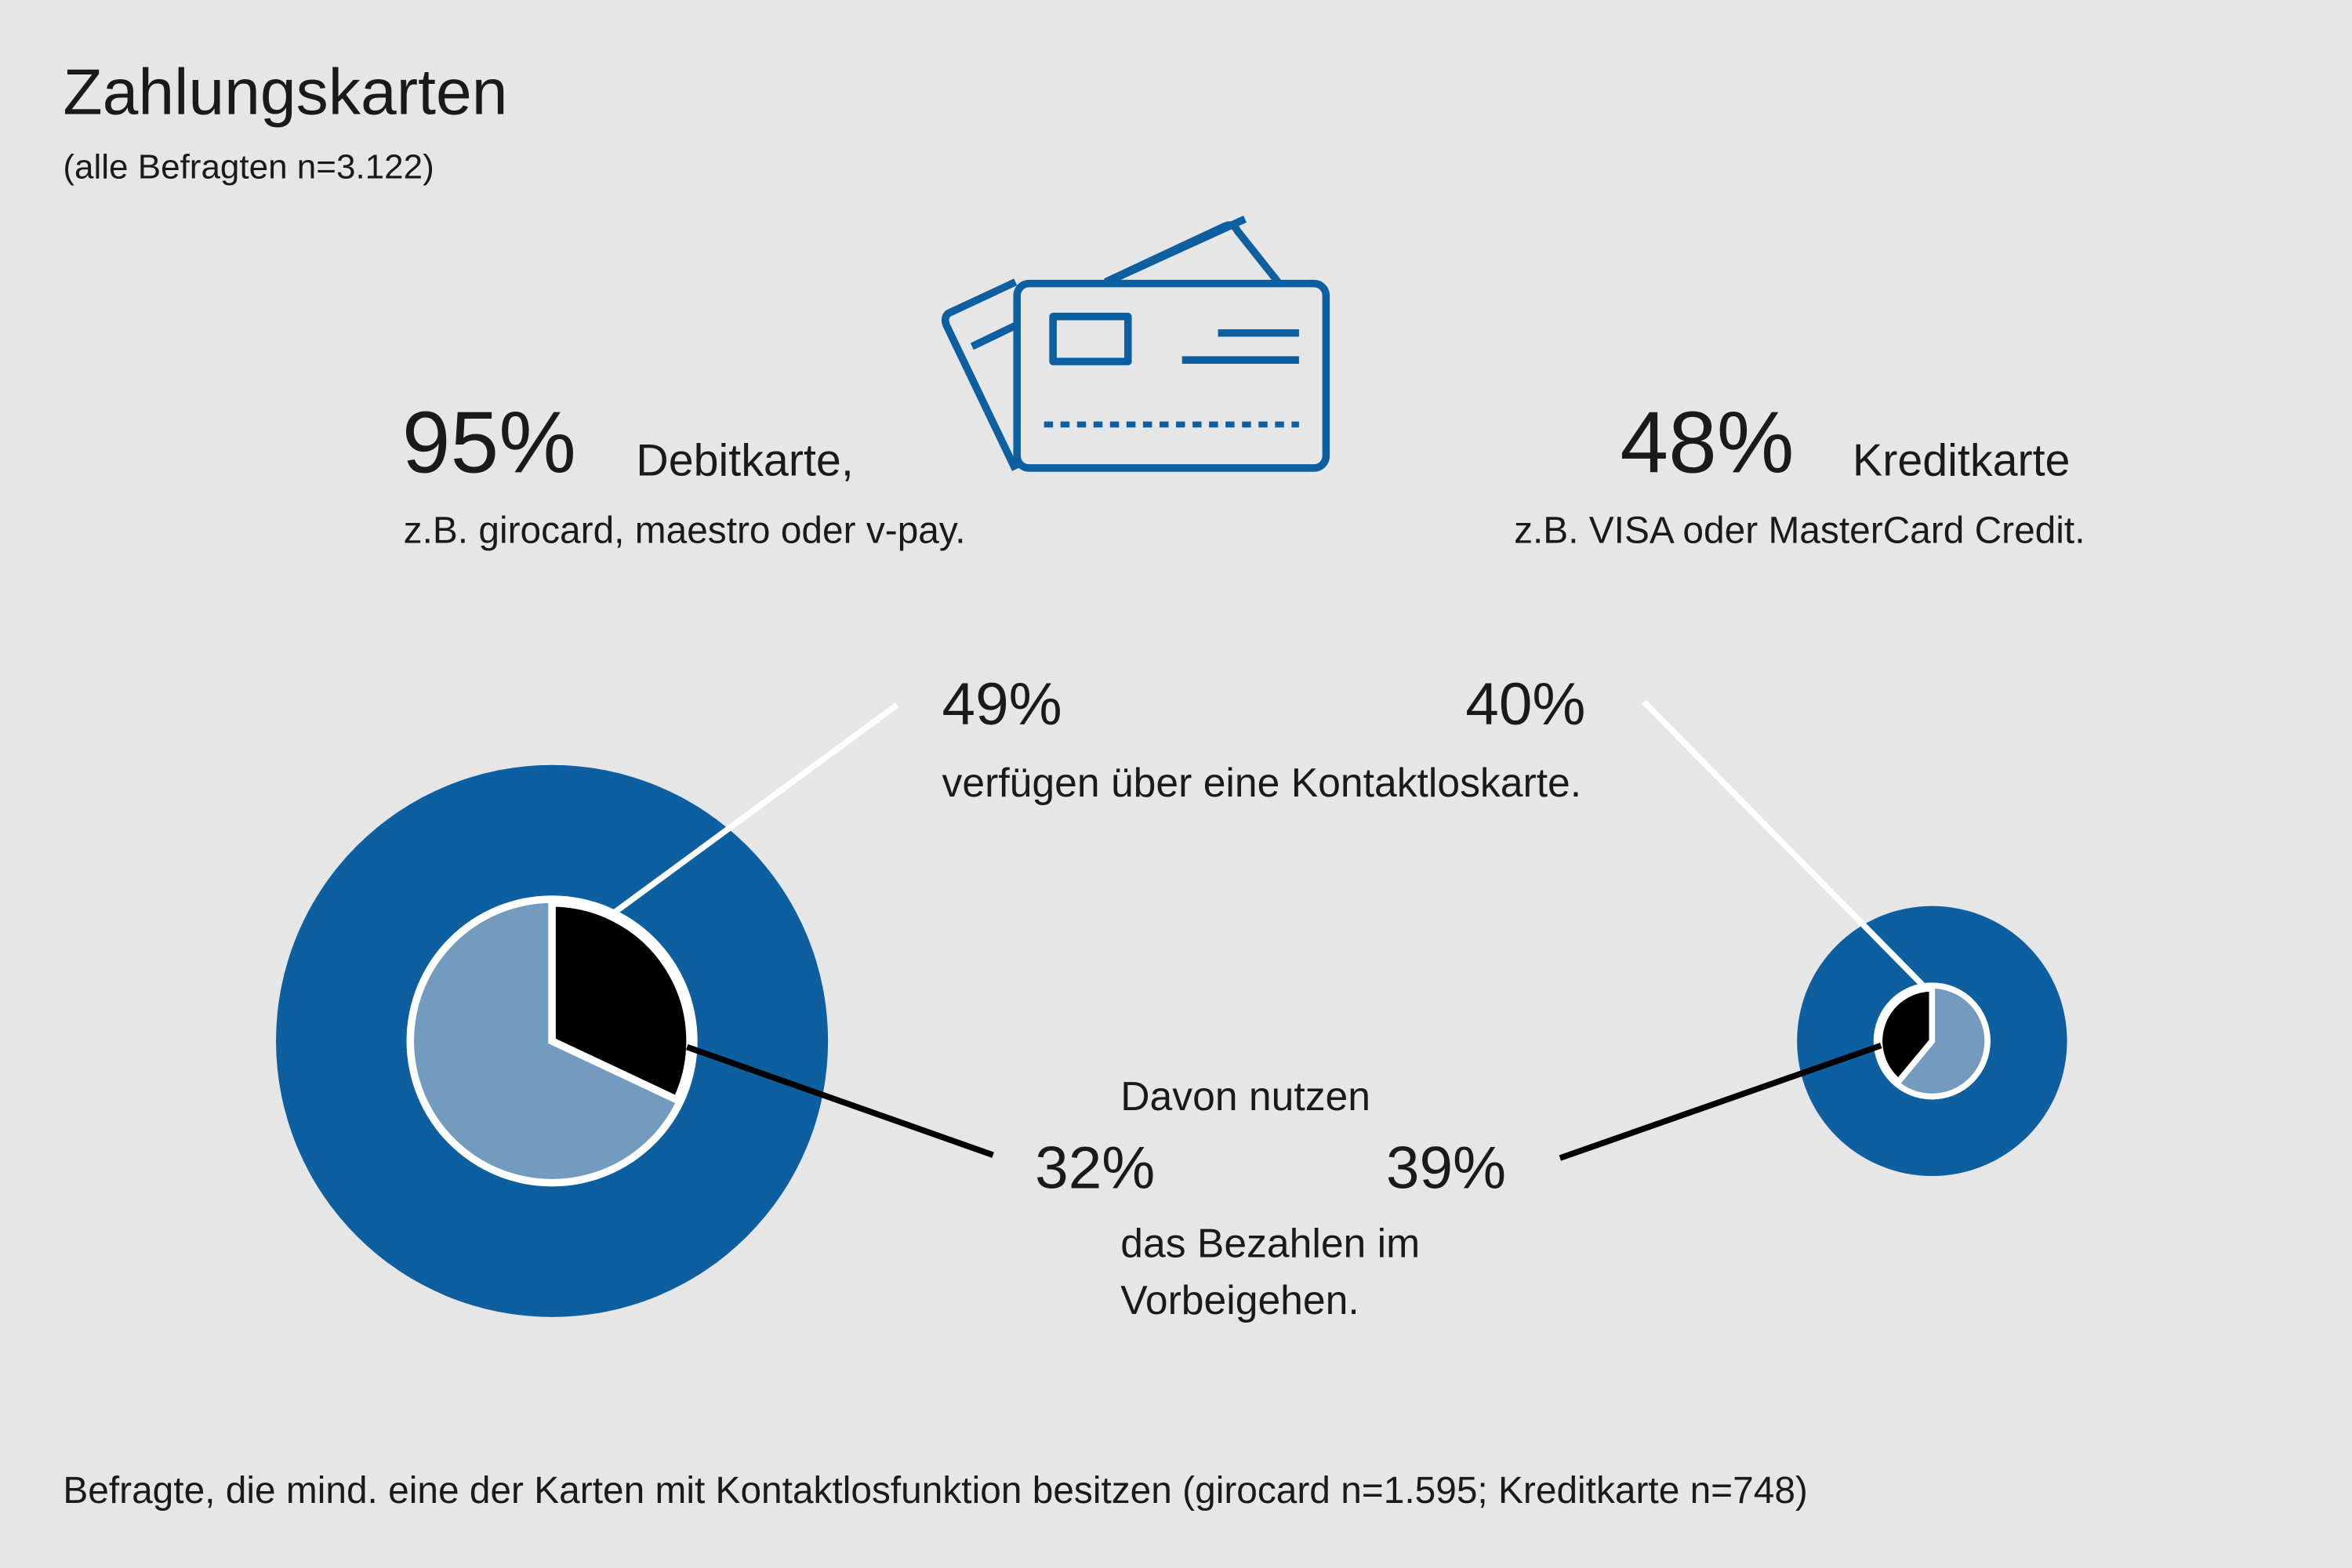  Describe the element at coordinates (756, 808) in the screenshot. I see `debit-contactless-leader-line` at that location.